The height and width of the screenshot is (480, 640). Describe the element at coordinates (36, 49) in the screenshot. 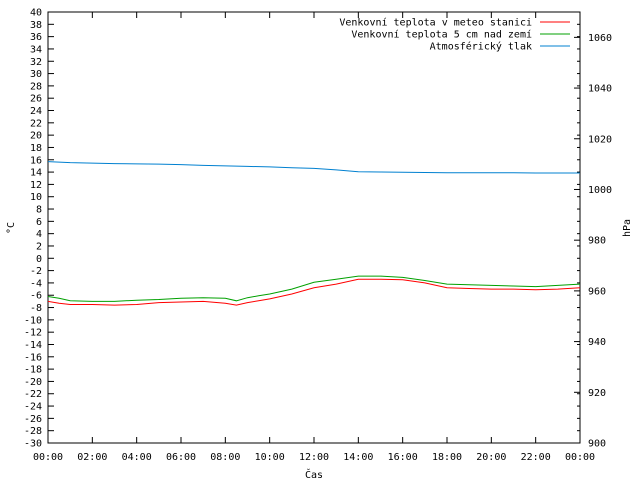

I see `y-tick-label: 34` at that location.